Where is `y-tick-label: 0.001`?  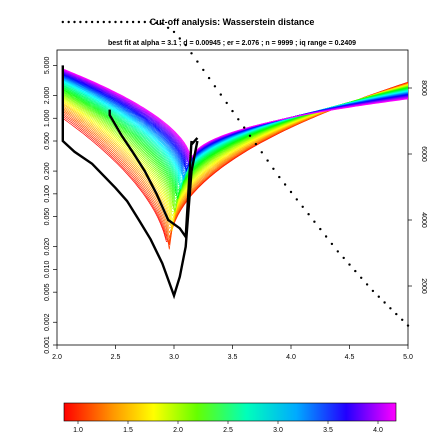
y-tick-label: 0.001 is located at coordinates (47, 345).